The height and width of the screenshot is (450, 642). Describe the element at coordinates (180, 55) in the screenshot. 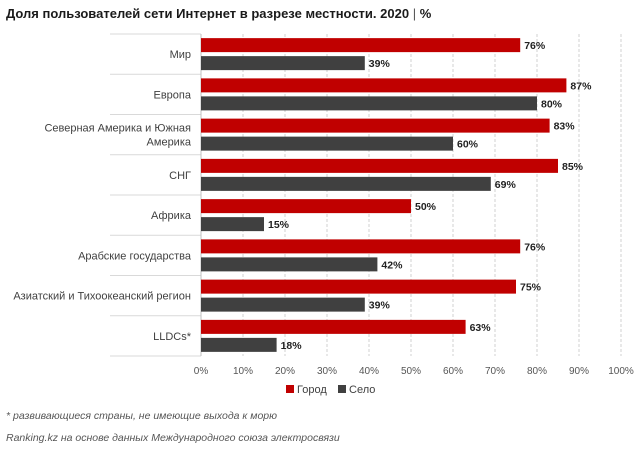

I see `category-label: Мир` at that location.